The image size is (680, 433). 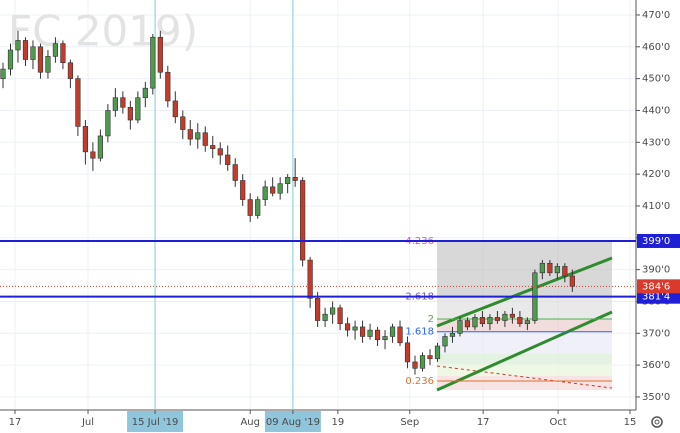 What do you see at coordinates (87, 422) in the screenshot?
I see `x-tick-label: Jul` at bounding box center [87, 422].